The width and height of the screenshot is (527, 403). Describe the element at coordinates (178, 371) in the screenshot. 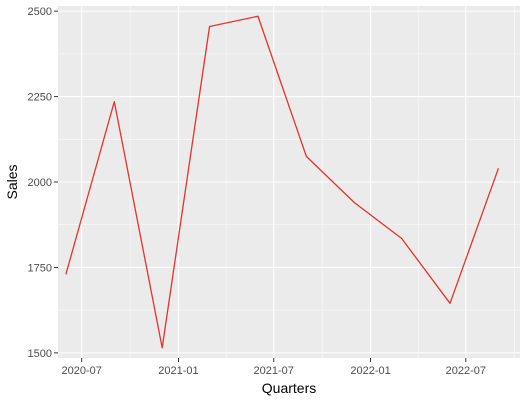

I see `x-tick-label: 2021-01` at that location.